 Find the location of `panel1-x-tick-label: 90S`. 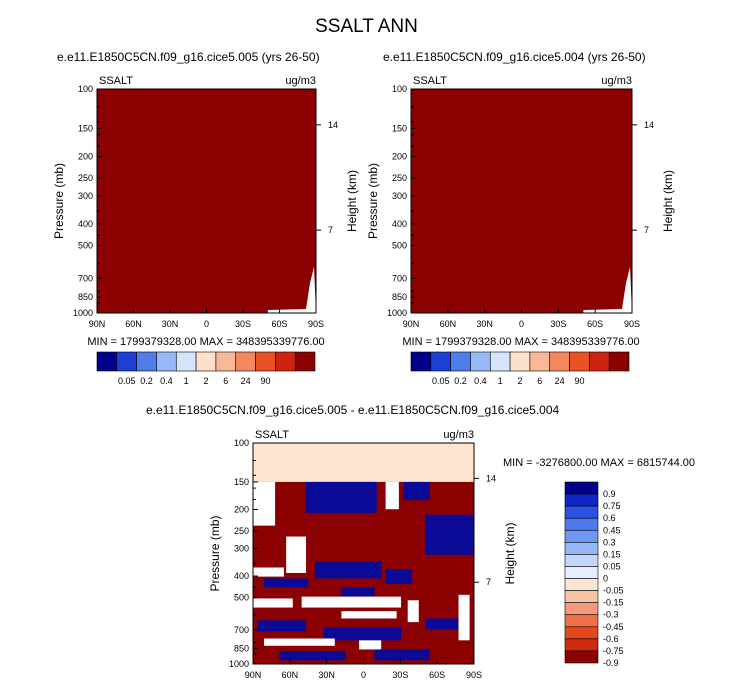

panel1-x-tick-label: 90S is located at coordinates (316, 324).